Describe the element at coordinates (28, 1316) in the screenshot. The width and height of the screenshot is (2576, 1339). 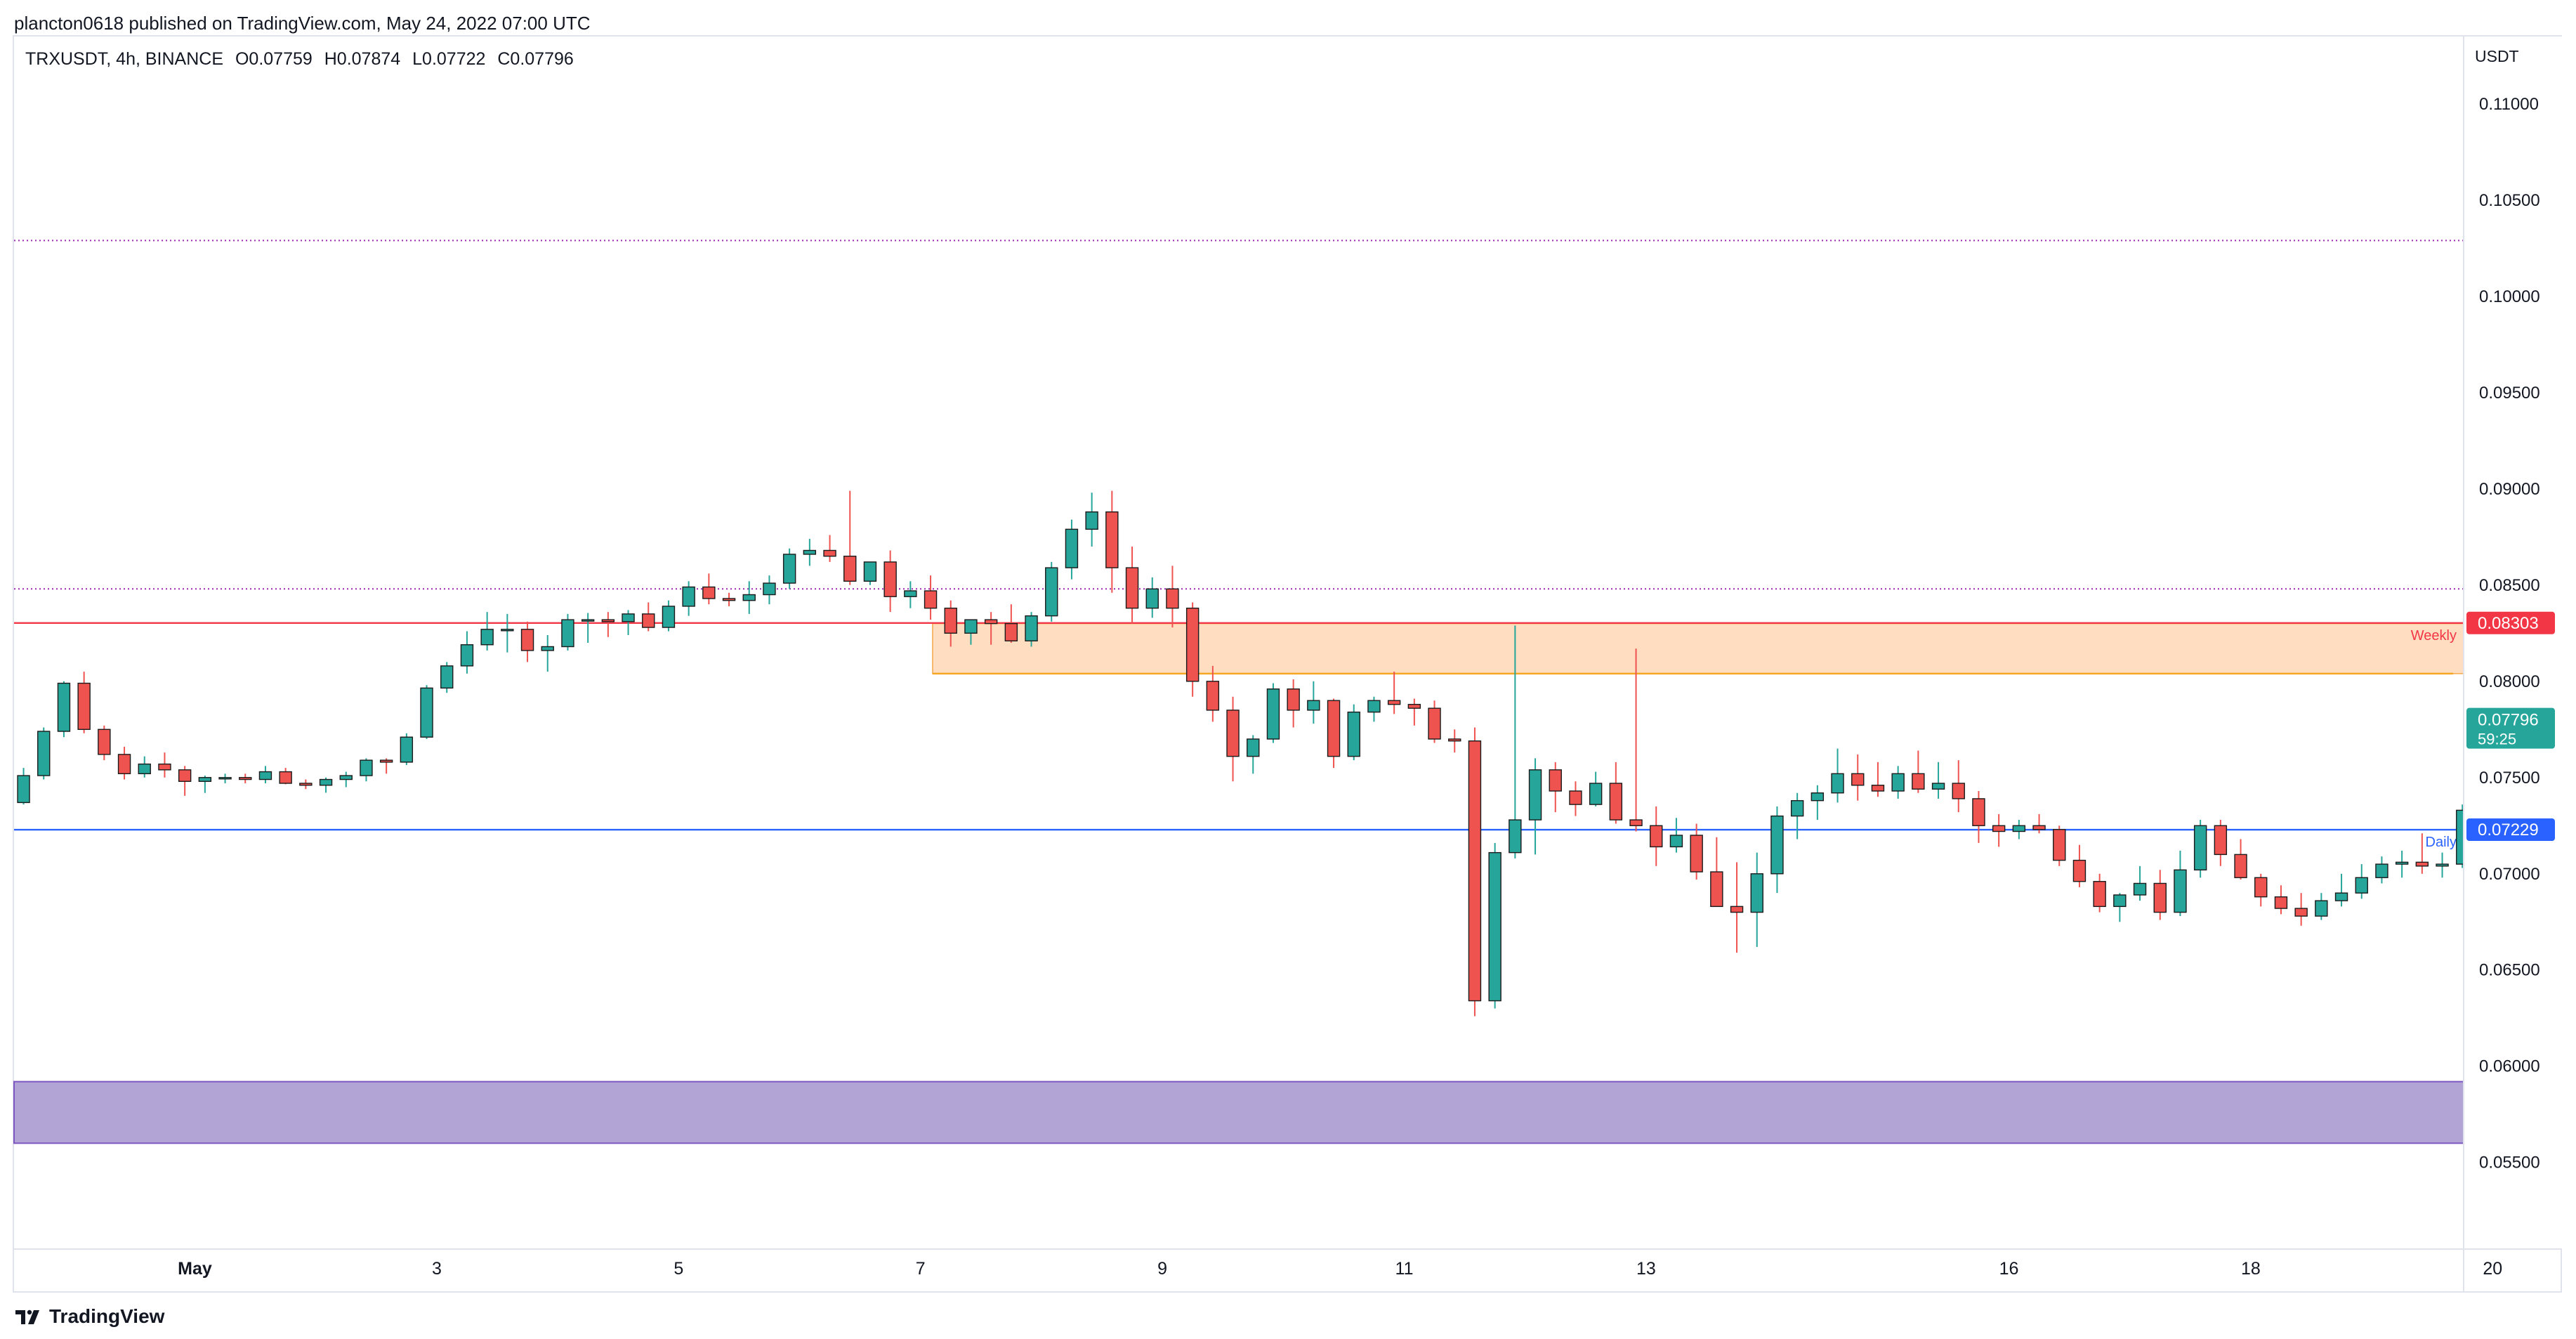
I see `tradingview-logo-icon` at that location.